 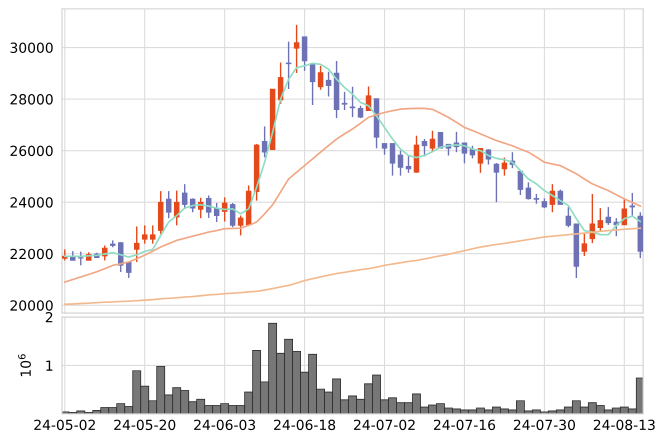 I want to click on x-tick-label: 24-08-13, so click(x=624, y=425).